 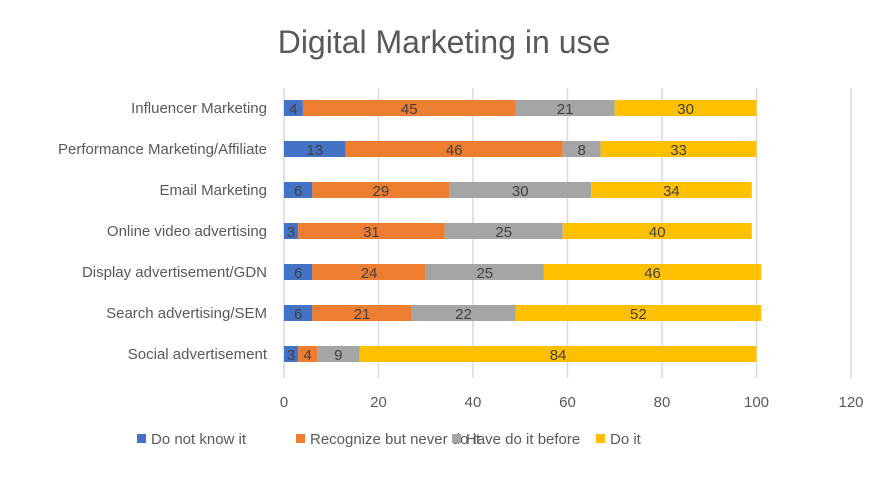 I want to click on legend-label: Recognize but never do it, so click(x=395, y=439).